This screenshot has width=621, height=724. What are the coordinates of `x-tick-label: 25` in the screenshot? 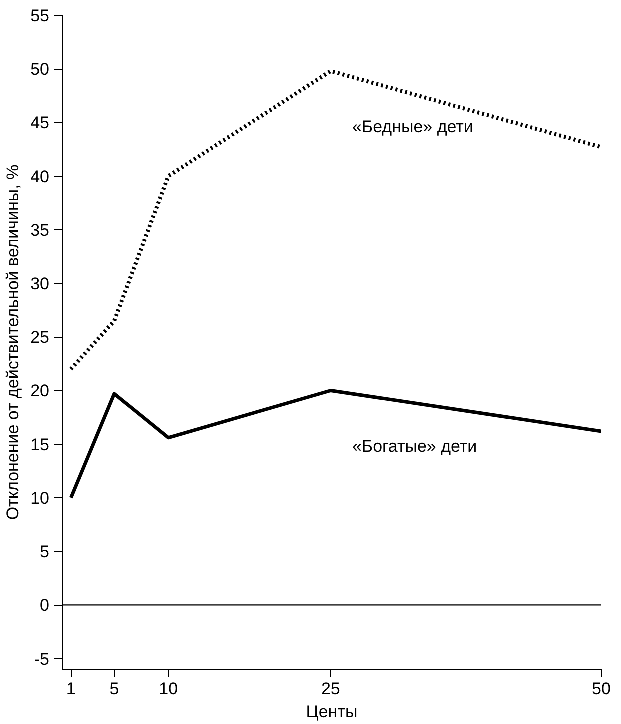 It's located at (330, 689).